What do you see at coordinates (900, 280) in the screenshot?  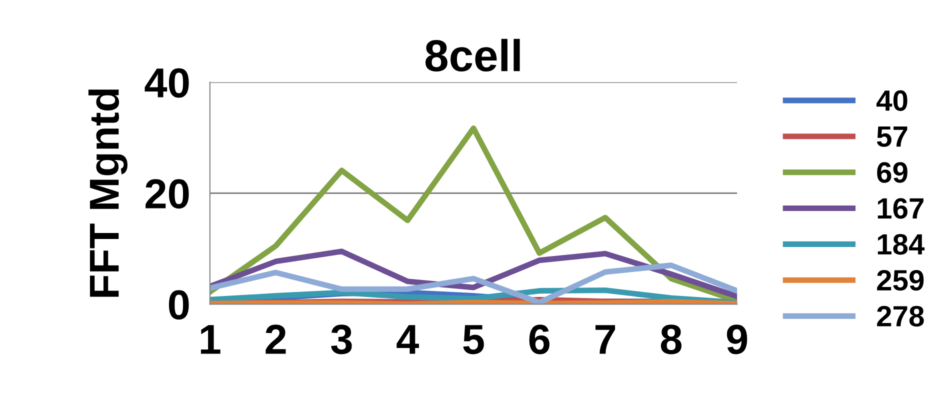 I see `legend-label: 259` at bounding box center [900, 280].